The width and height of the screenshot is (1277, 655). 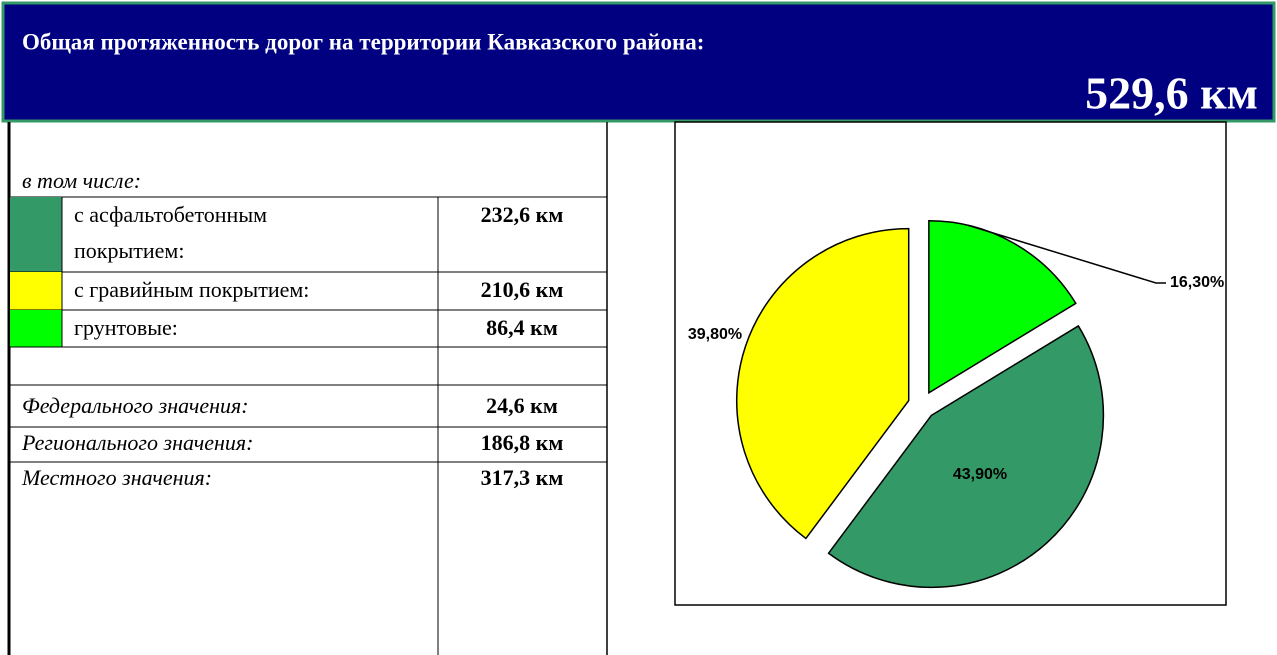 I want to click on row-value: 186,8 км, so click(x=522, y=442).